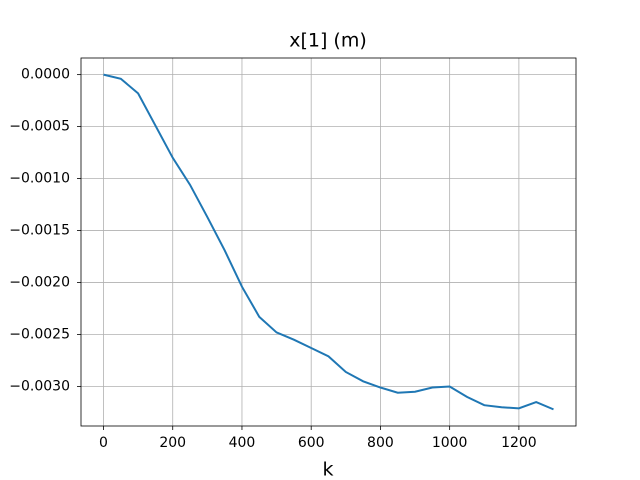 The image size is (640, 480). What do you see at coordinates (39, 231) in the screenshot?
I see `y-tick-label: −0.0015` at bounding box center [39, 231].